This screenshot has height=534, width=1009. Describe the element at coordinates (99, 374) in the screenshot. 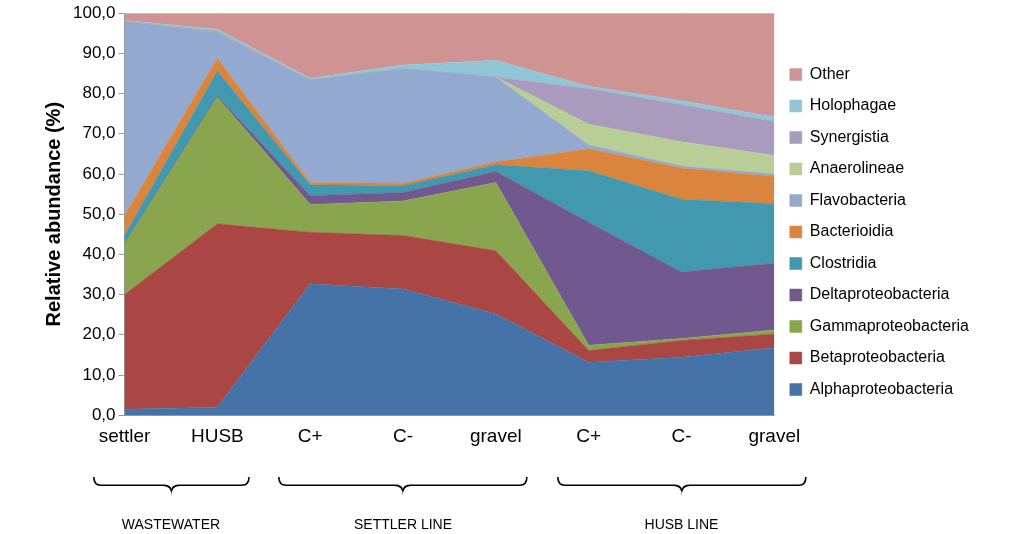

I see `y-tick-label: 10,0` at that location.